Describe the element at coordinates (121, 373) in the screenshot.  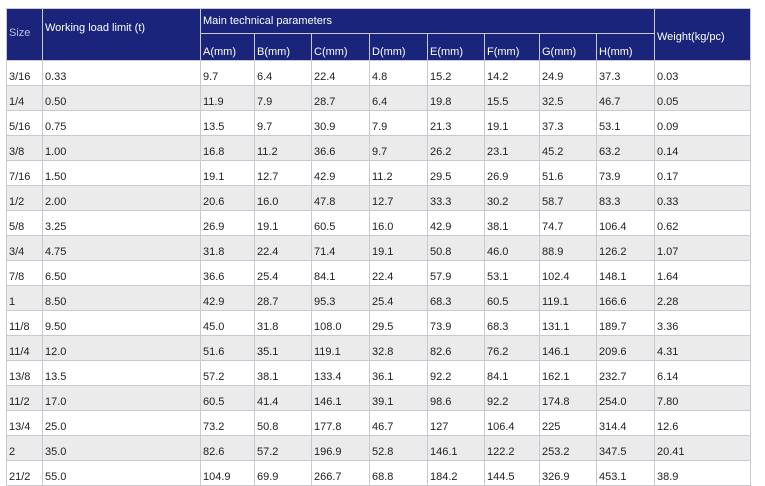
I see `wll-cell: 13.5` at that location.